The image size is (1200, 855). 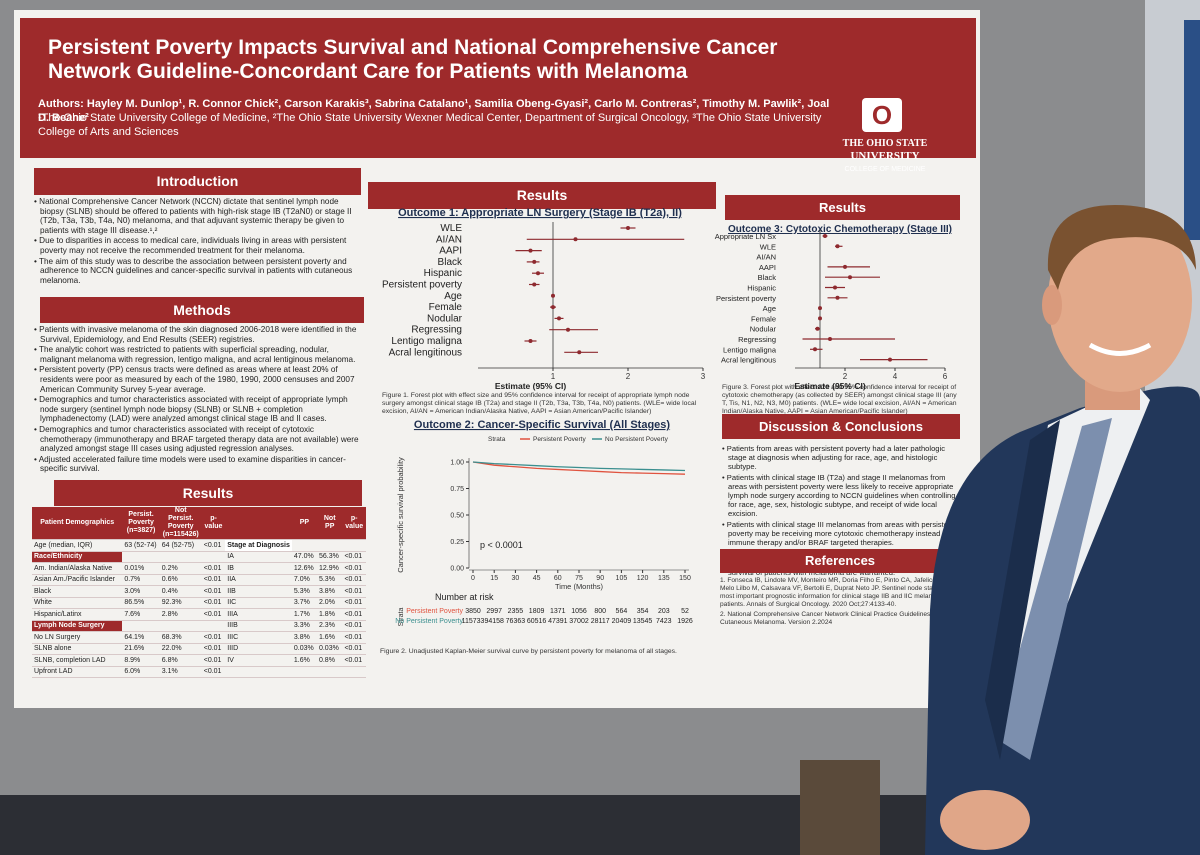 What do you see at coordinates (579, 468) in the screenshot?
I see `survival-curve` at bounding box center [579, 468].